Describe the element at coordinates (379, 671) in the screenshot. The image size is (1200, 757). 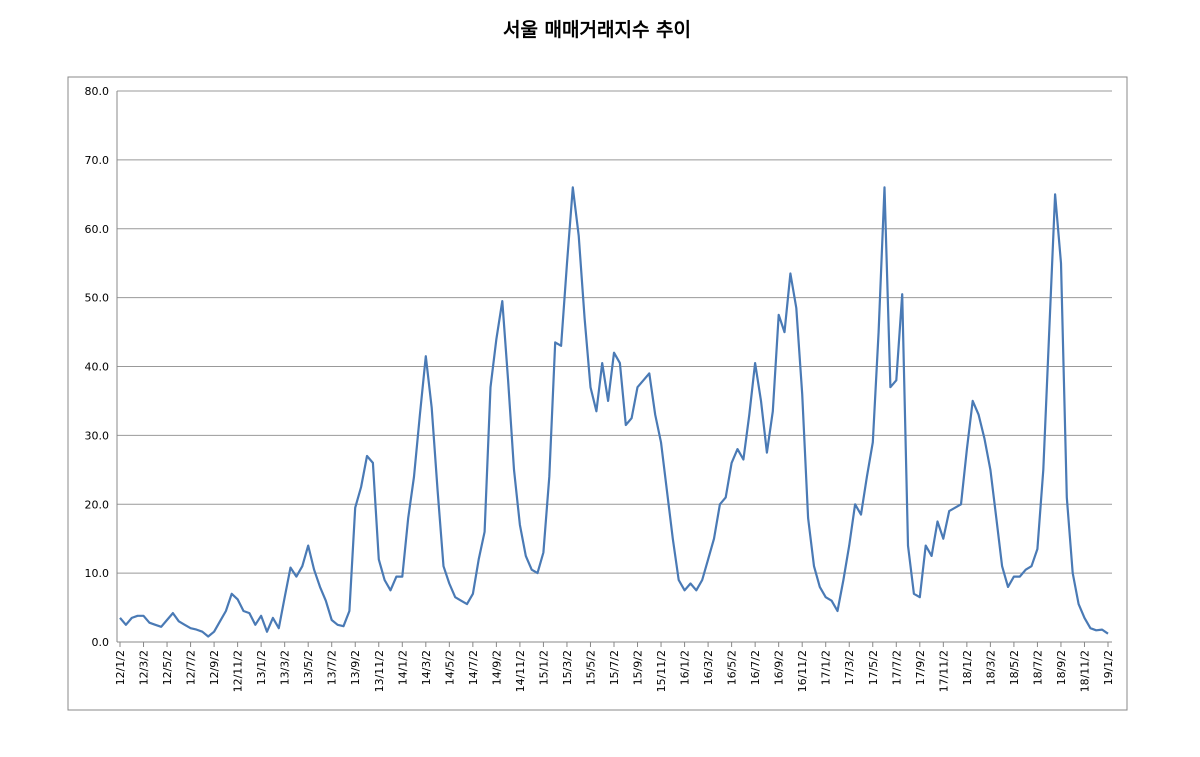
I see `x-tick-label: 13/11/2` at that location.